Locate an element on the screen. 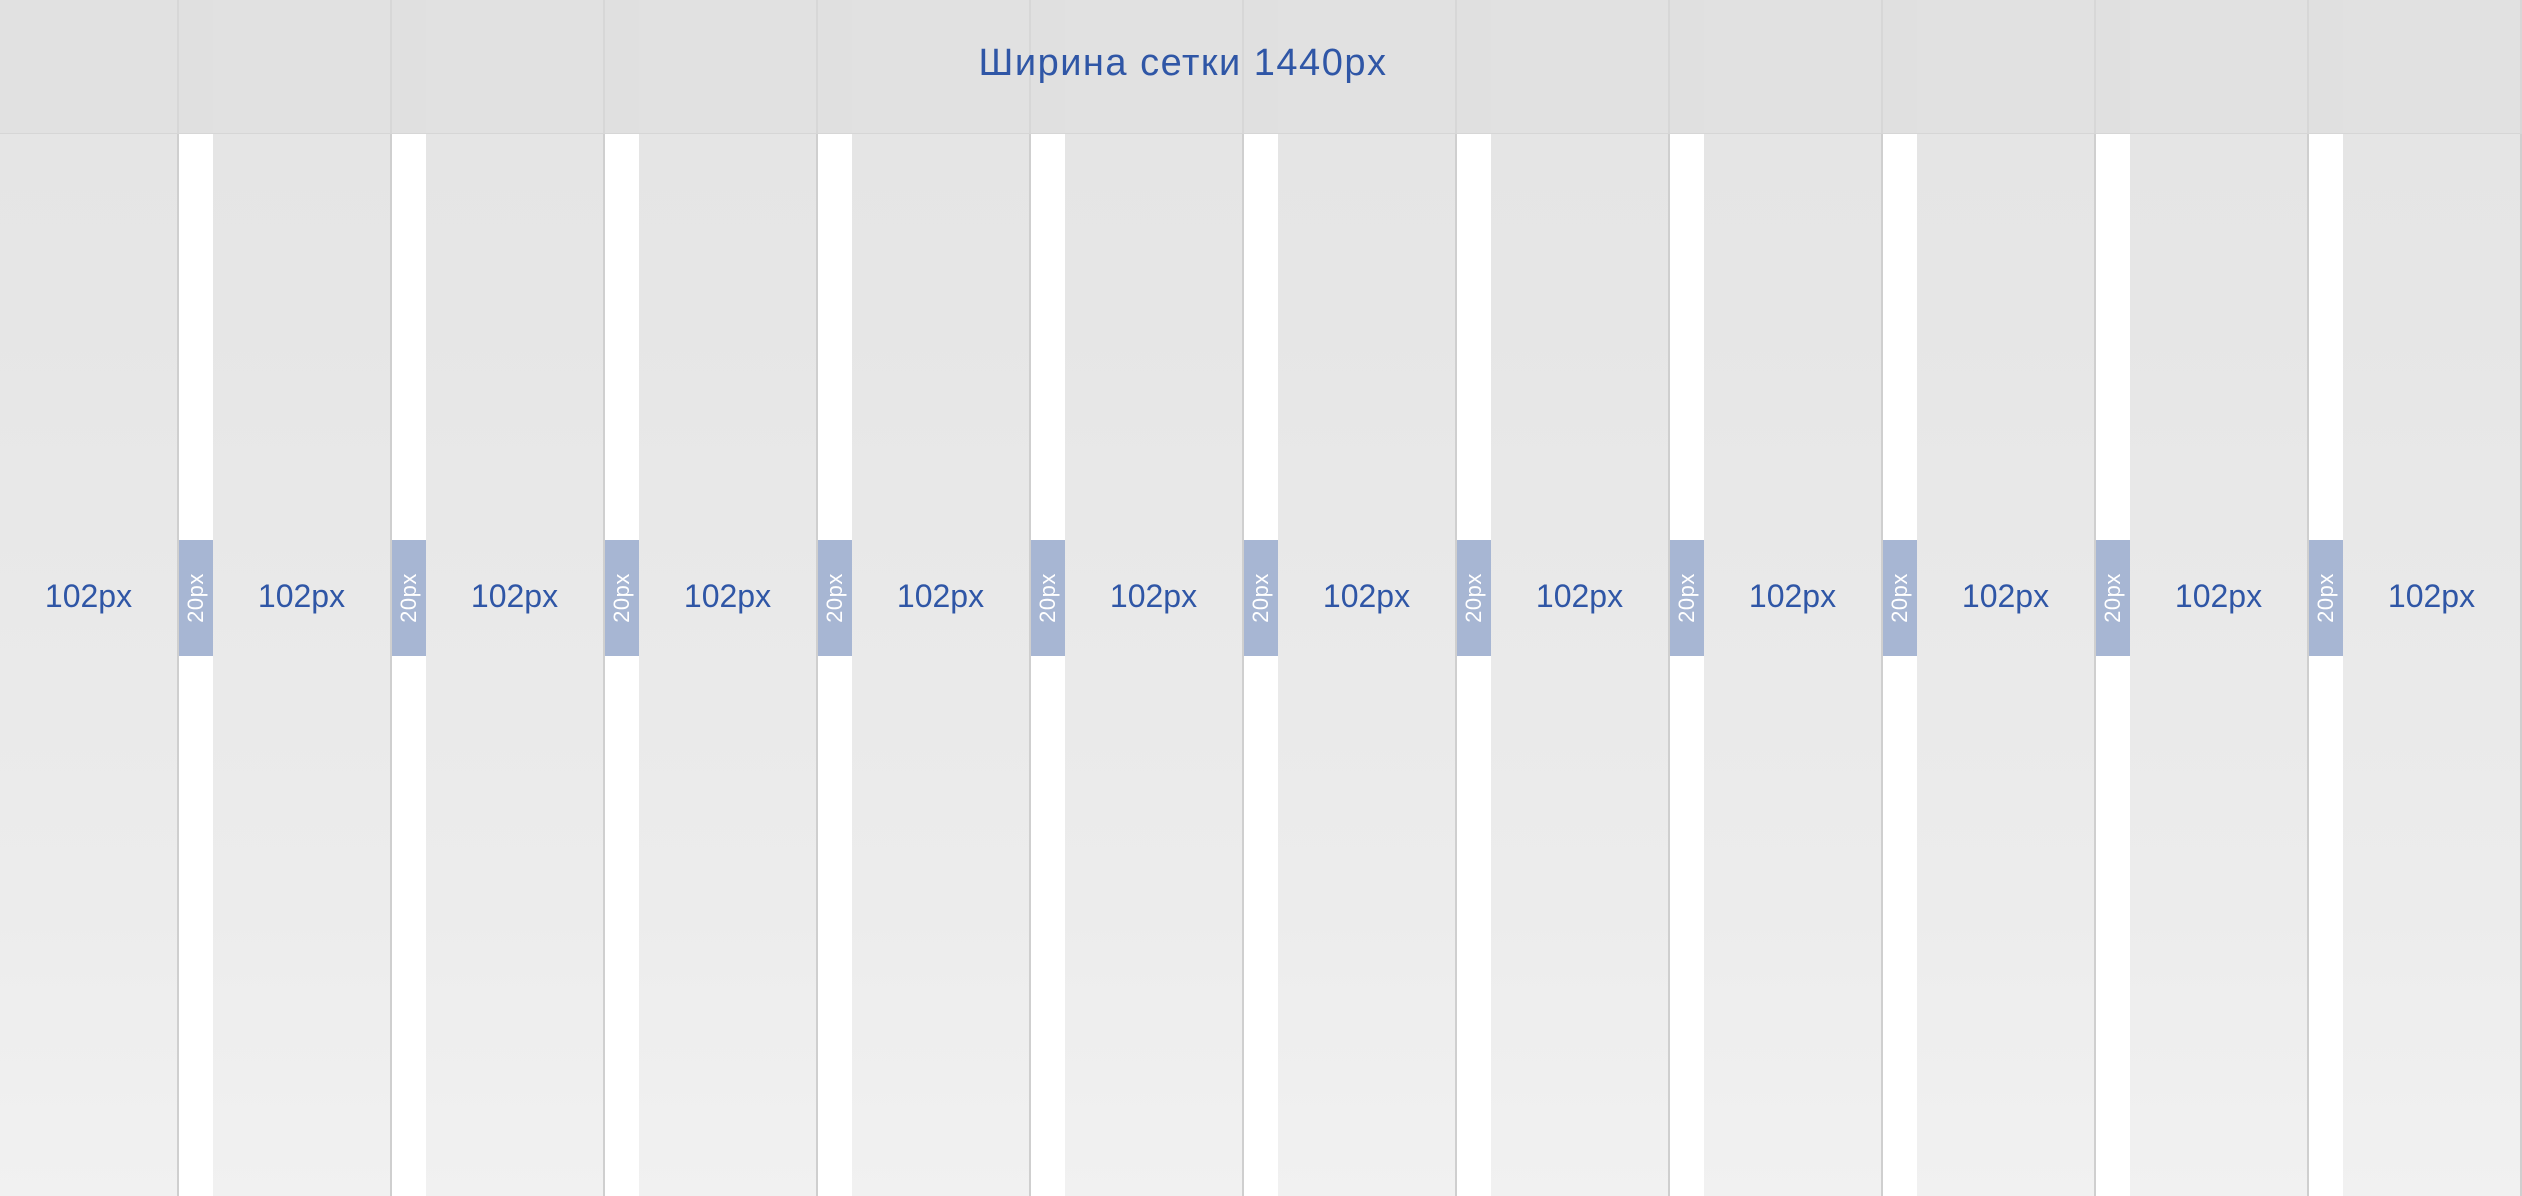 The width and height of the screenshot is (2522, 1196). grid-width-title: Ширина сетки 1440px is located at coordinates (1261, 63).